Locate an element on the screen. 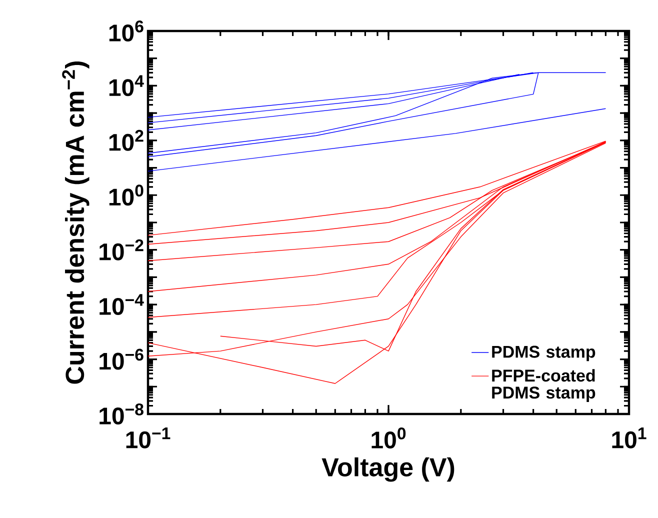 This screenshot has height=518, width=658. y-tick-label: 10$^{2}$ is located at coordinates (126, 140).